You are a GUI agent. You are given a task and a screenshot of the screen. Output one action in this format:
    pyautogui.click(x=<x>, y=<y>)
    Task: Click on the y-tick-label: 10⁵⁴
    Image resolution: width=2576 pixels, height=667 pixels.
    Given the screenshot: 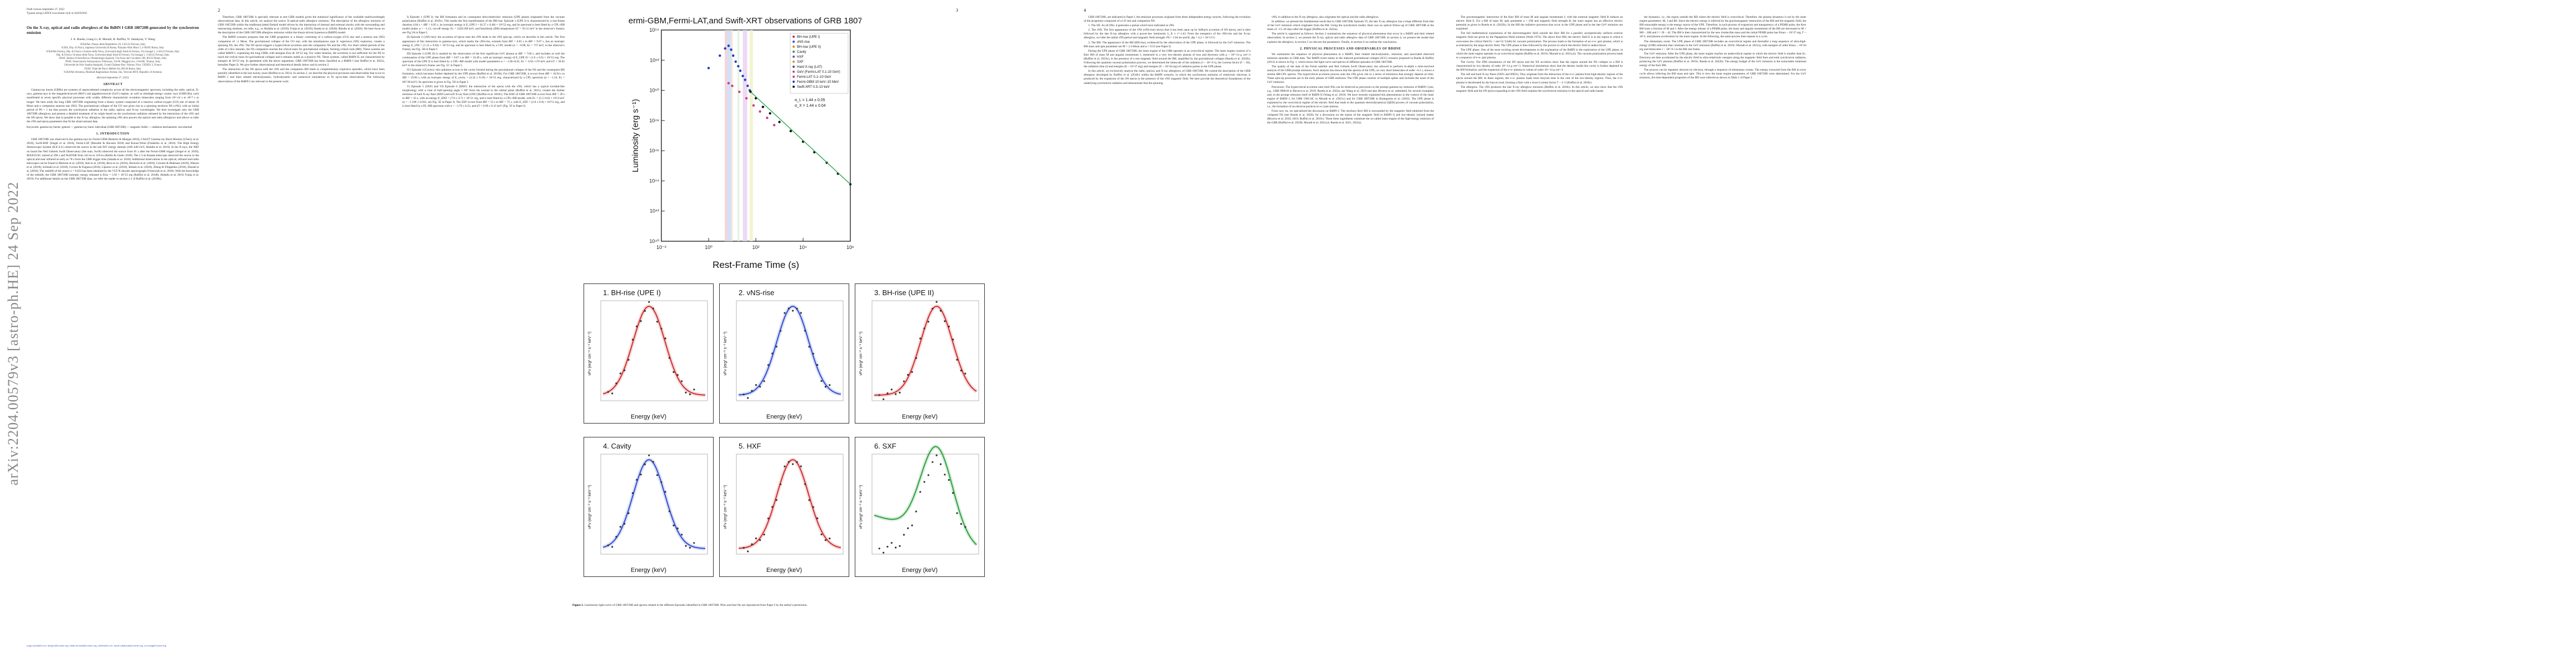 What is the action you would take?
    pyautogui.click(x=654, y=30)
    